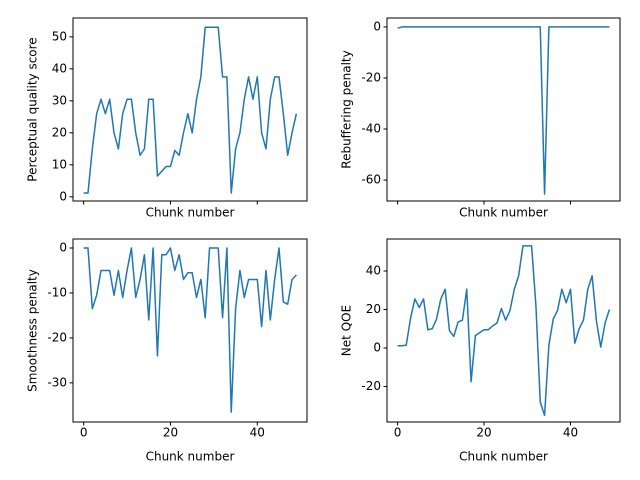 Image resolution: width=640 pixels, height=480 pixels. Describe the element at coordinates (57, 292) in the screenshot. I see `y-tick-label: -10` at that location.